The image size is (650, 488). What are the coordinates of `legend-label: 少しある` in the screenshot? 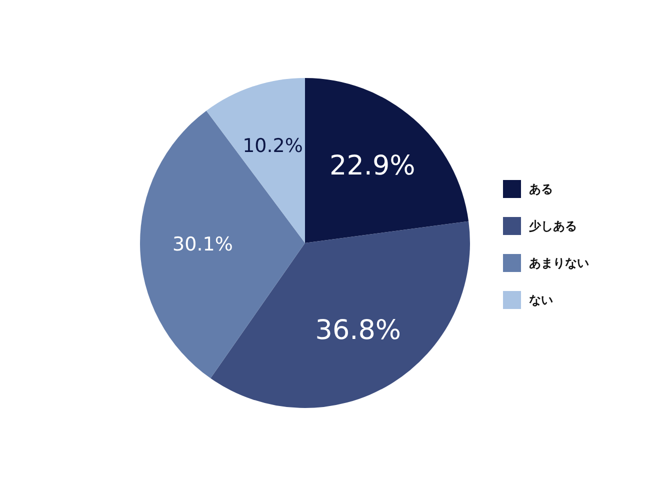 It's located at (552, 226).